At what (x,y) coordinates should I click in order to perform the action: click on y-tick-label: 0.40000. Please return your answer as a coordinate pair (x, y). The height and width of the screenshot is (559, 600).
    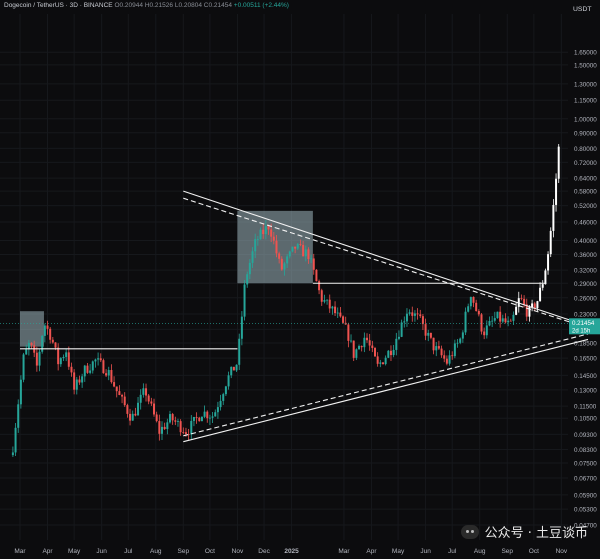
    Looking at the image, I should click on (585, 241).